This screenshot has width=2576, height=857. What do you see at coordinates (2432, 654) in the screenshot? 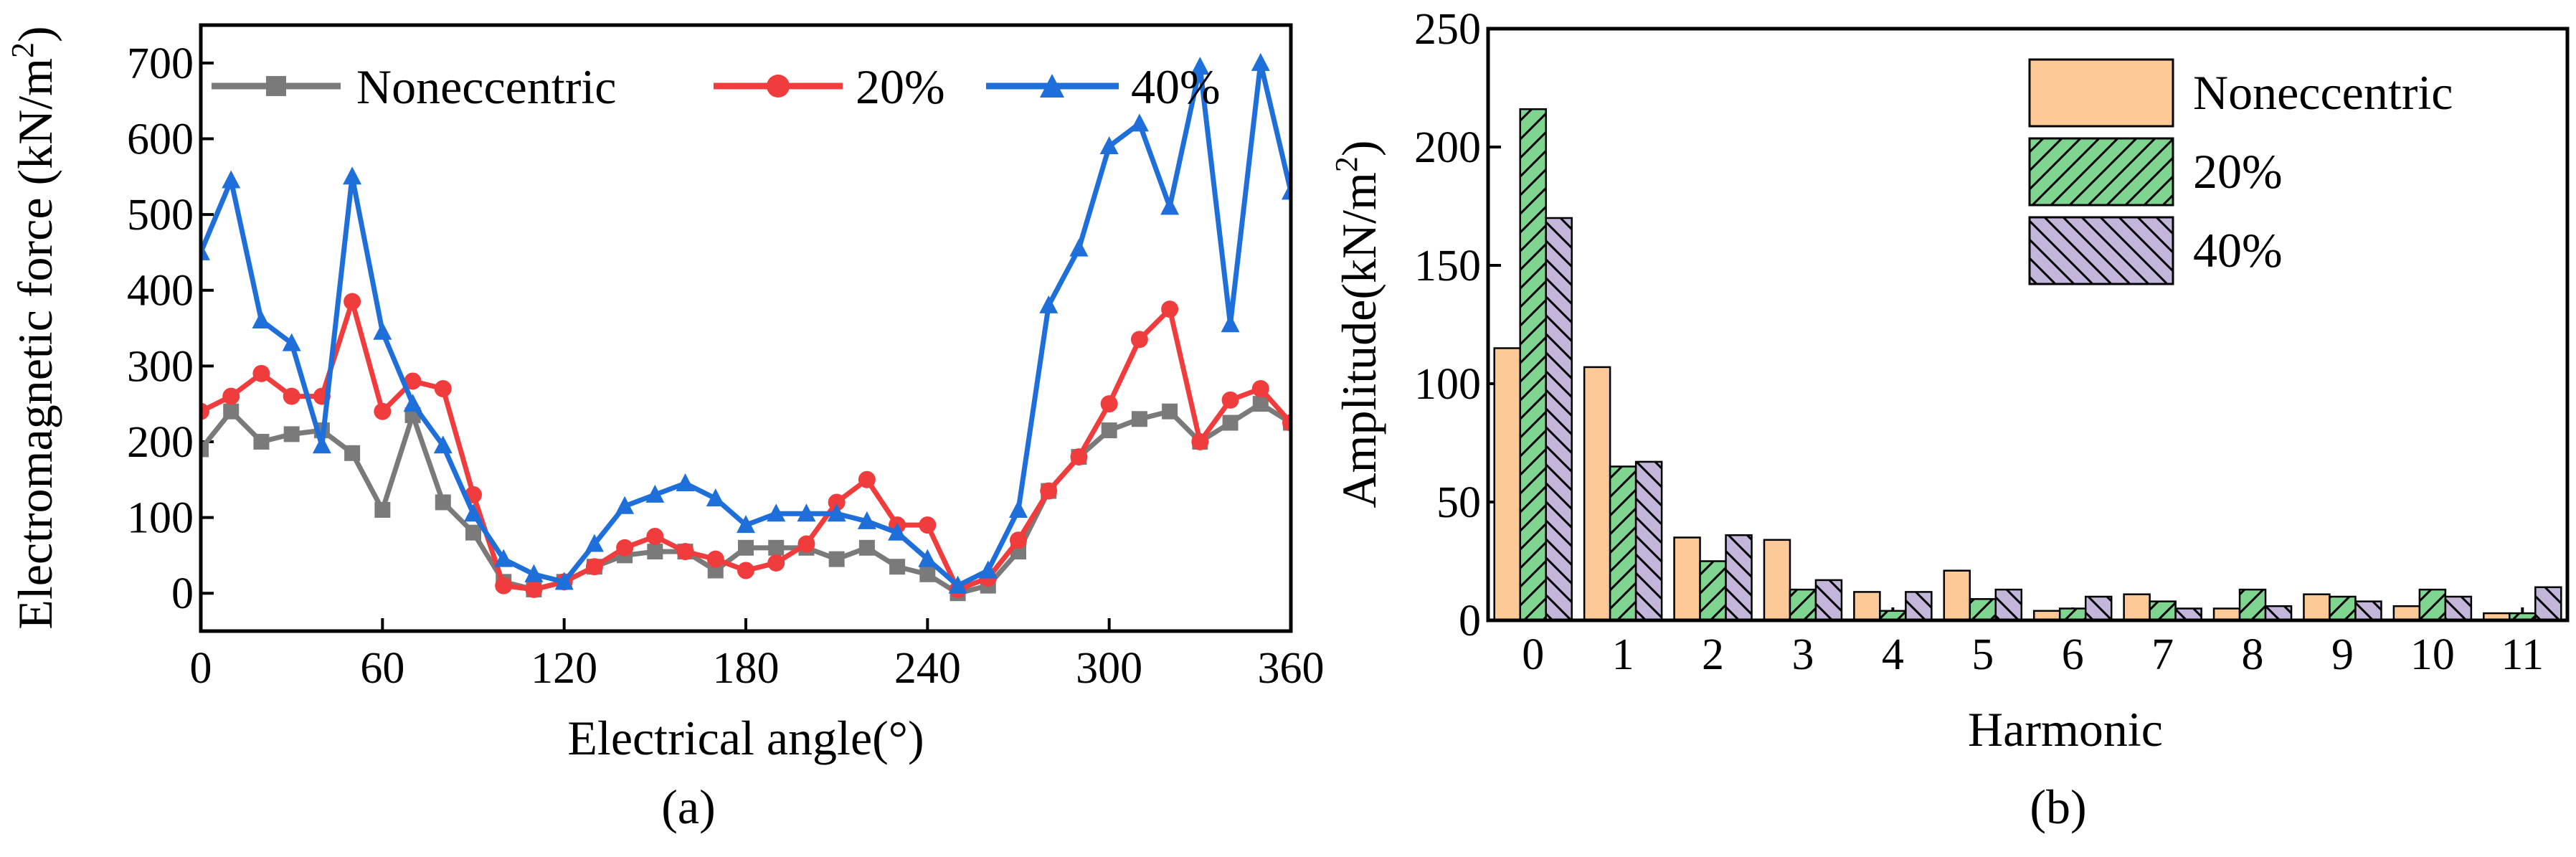
I see `x-tick-label: 10` at bounding box center [2432, 654].